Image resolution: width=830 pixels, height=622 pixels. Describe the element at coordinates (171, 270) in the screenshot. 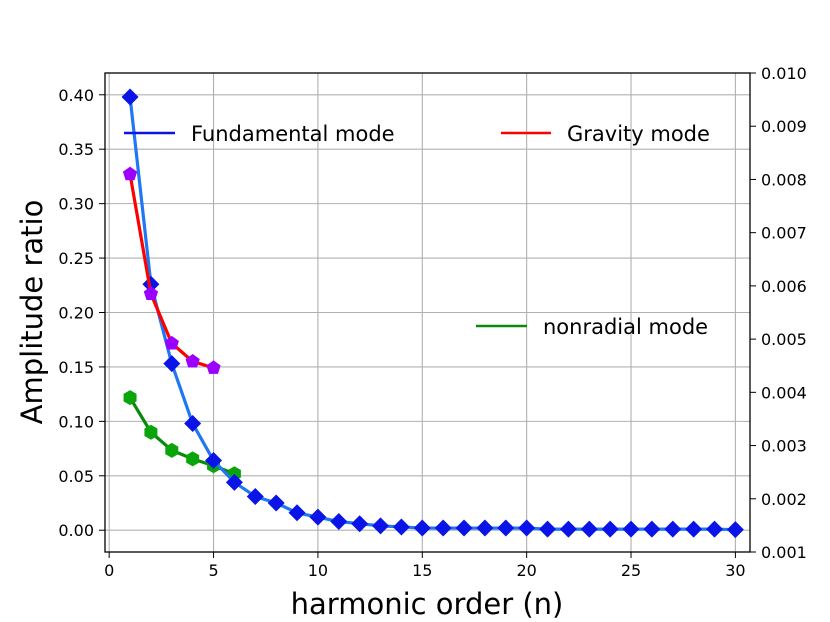

I see `series-gravity-mode` at that location.